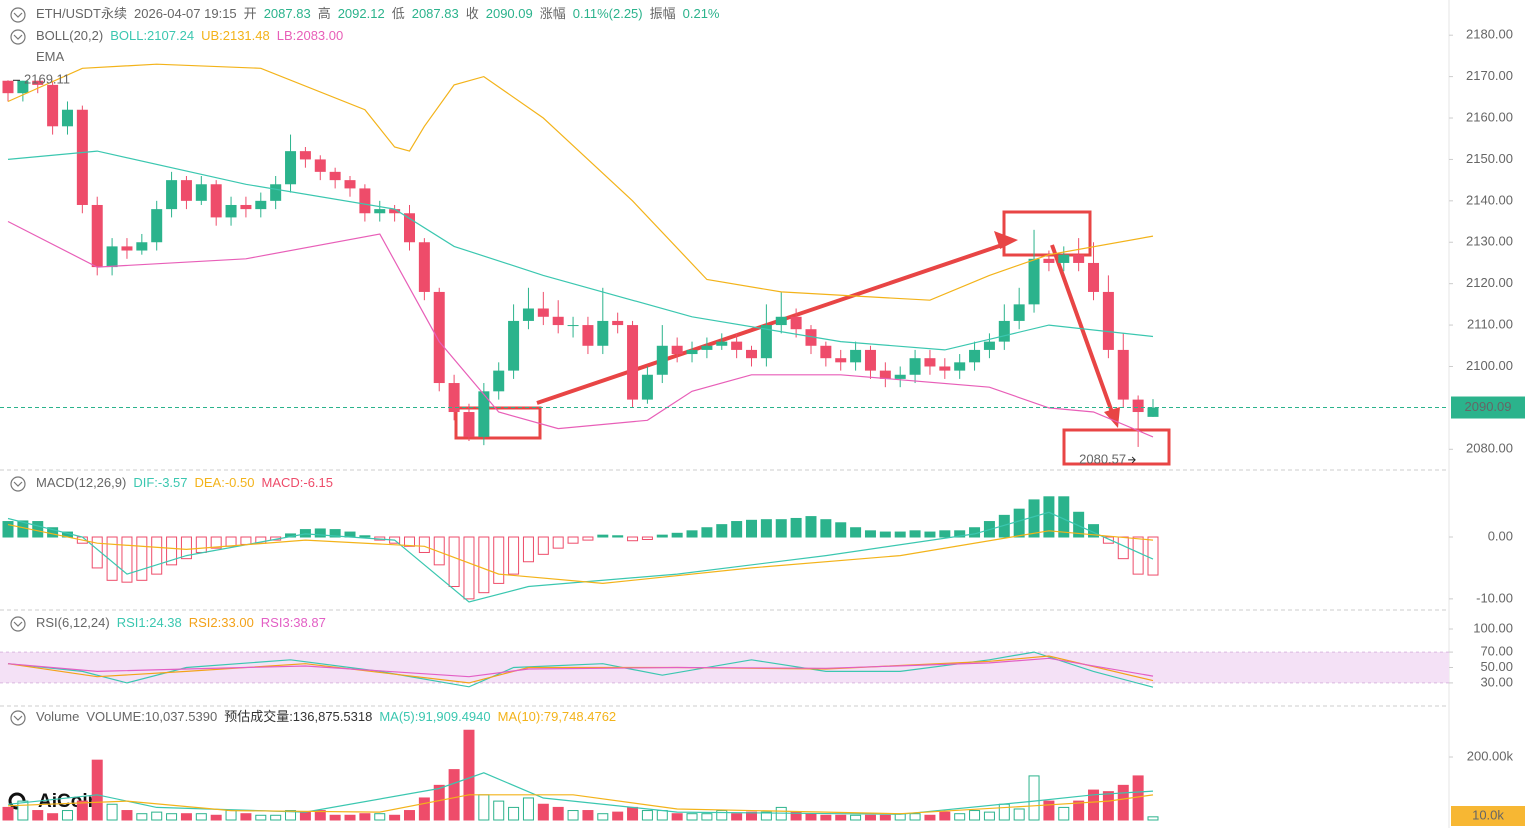 The image size is (1527, 828). I want to click on y-tick-label: 0.00, so click(1500, 535).